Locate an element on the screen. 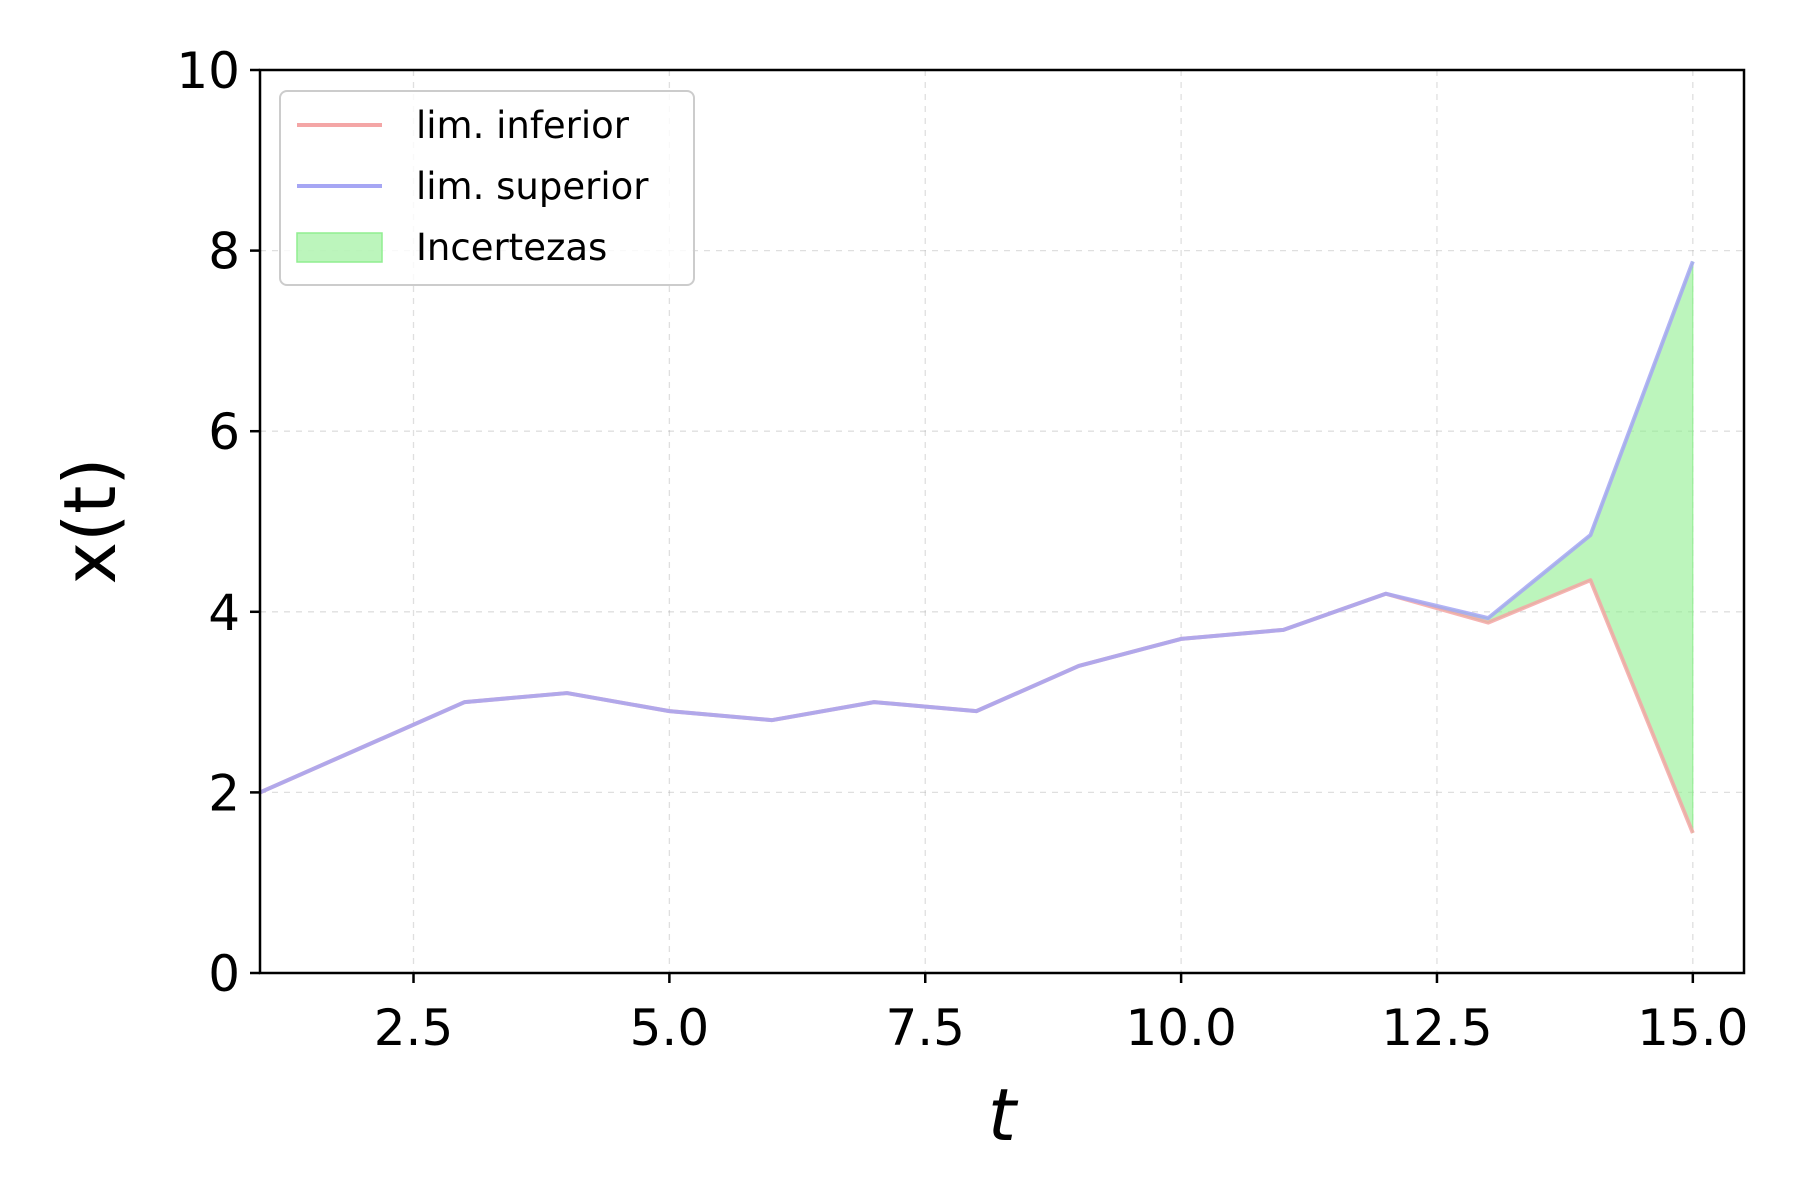 The width and height of the screenshot is (1800, 1204). legend: lim. inferior lim. superior Incertezas is located at coordinates (487, 188).